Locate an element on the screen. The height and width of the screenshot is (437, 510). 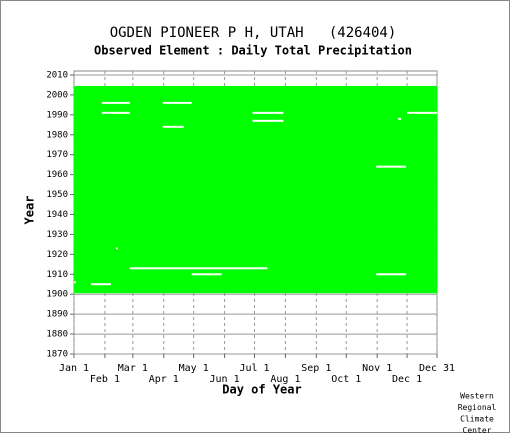
y-tick-label: 1980 is located at coordinates (57, 135).